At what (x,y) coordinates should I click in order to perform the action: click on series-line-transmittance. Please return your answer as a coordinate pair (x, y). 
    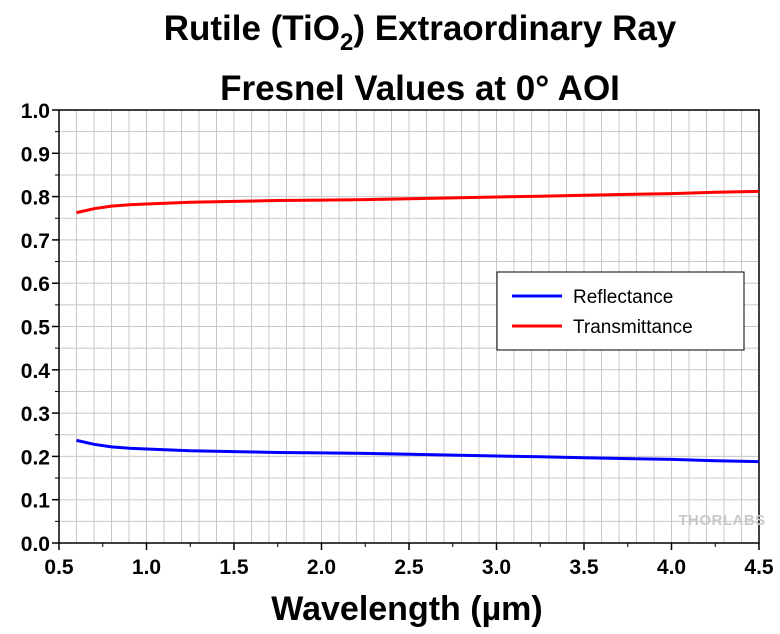
    Looking at the image, I should click on (418, 202).